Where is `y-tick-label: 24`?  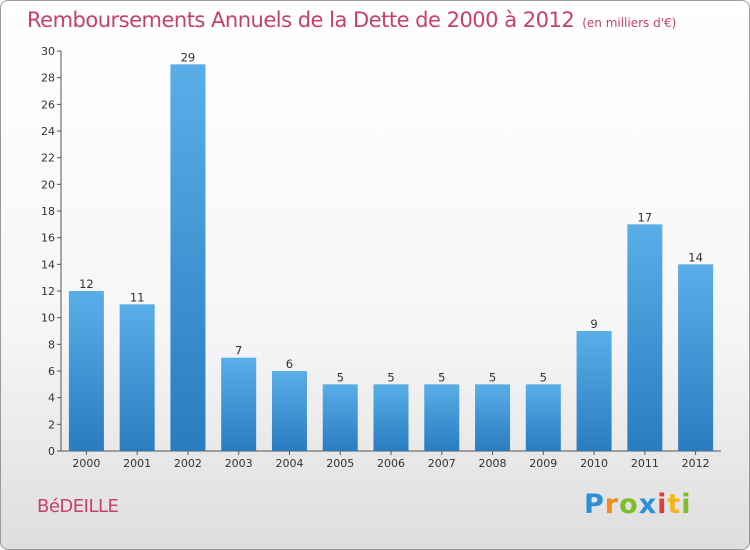
y-tick-label: 24 is located at coordinates (48, 131).